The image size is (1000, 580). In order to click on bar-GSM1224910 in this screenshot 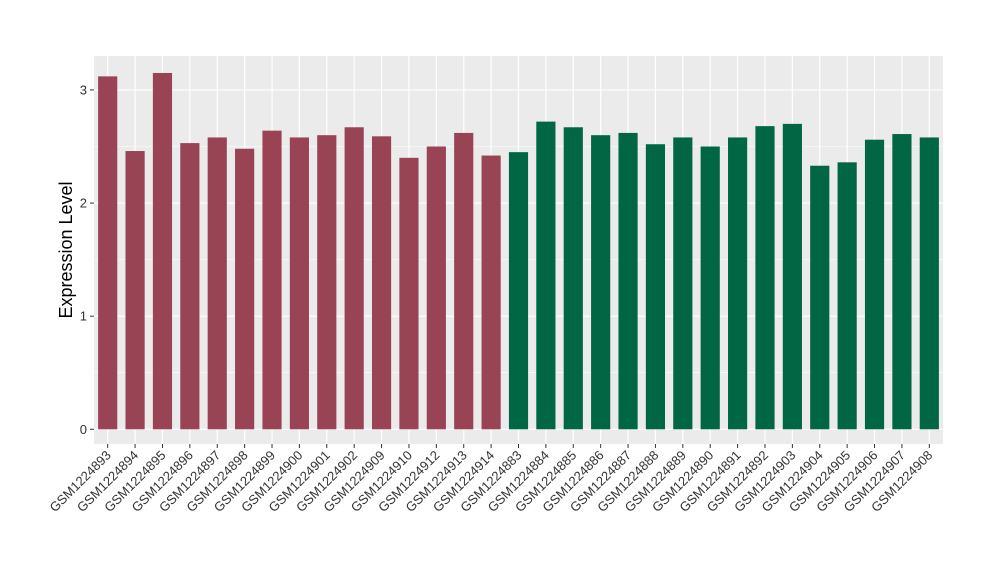, I will do `click(409, 293)`.